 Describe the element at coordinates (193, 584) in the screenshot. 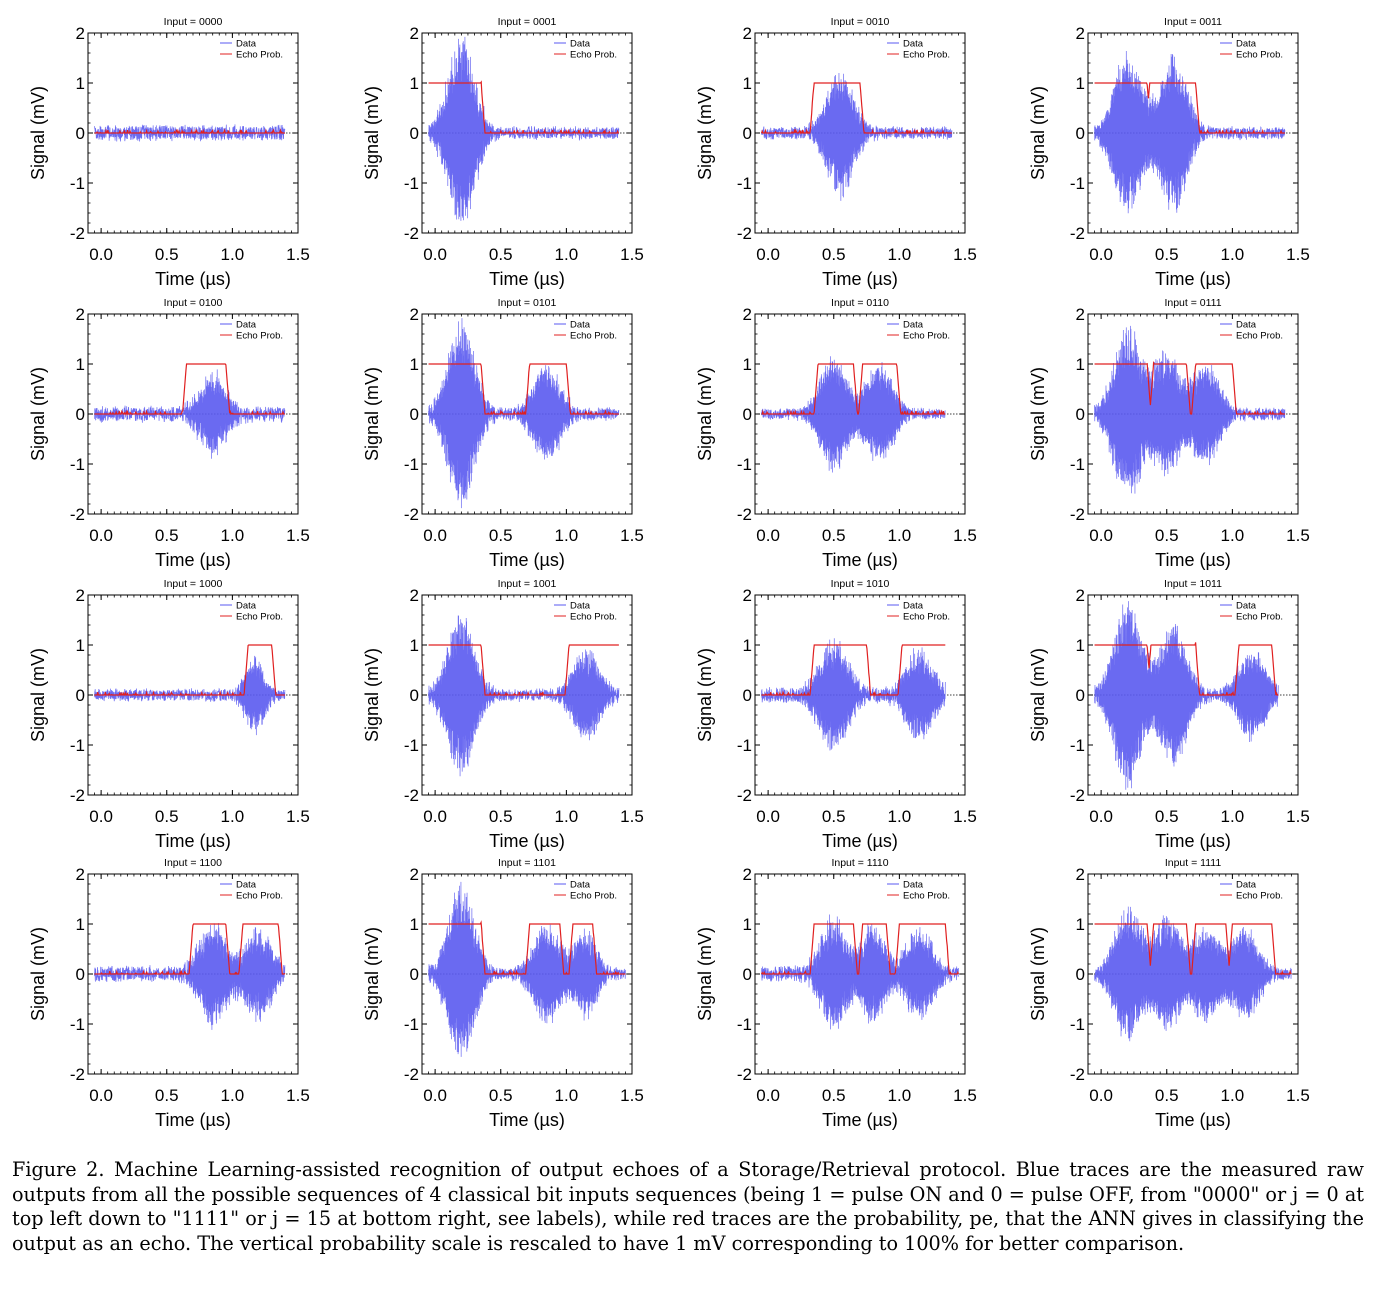

I see `chart-title: Input = 1000` at that location.